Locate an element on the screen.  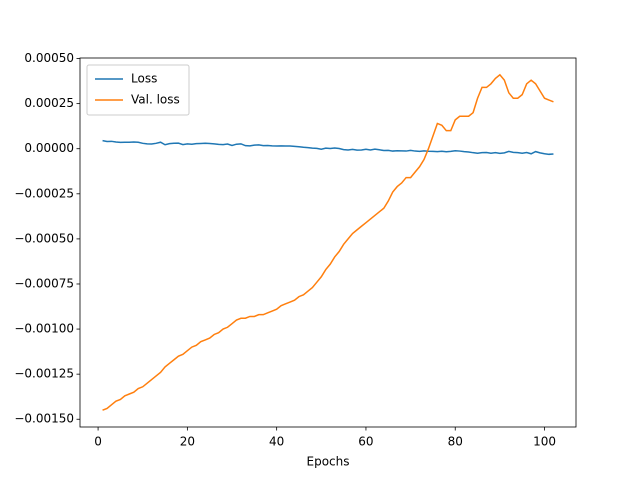
y-tick-label: −0.00025 is located at coordinates (44, 193).